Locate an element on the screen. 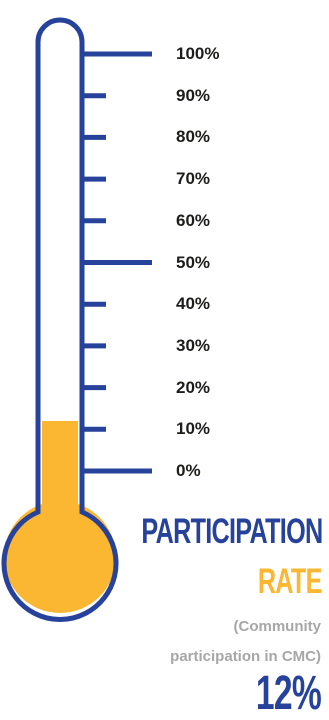 This screenshot has width=329, height=720. scale-ticks is located at coordinates (117, 262).